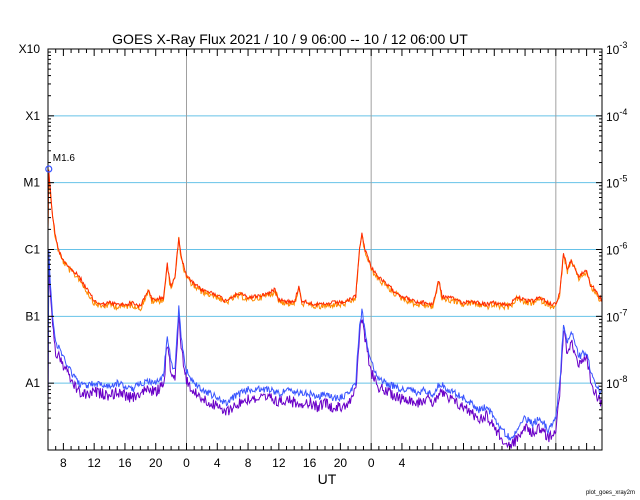 The height and width of the screenshot is (500, 640). Describe the element at coordinates (49, 169) in the screenshot. I see `flare-peak-marker` at that location.